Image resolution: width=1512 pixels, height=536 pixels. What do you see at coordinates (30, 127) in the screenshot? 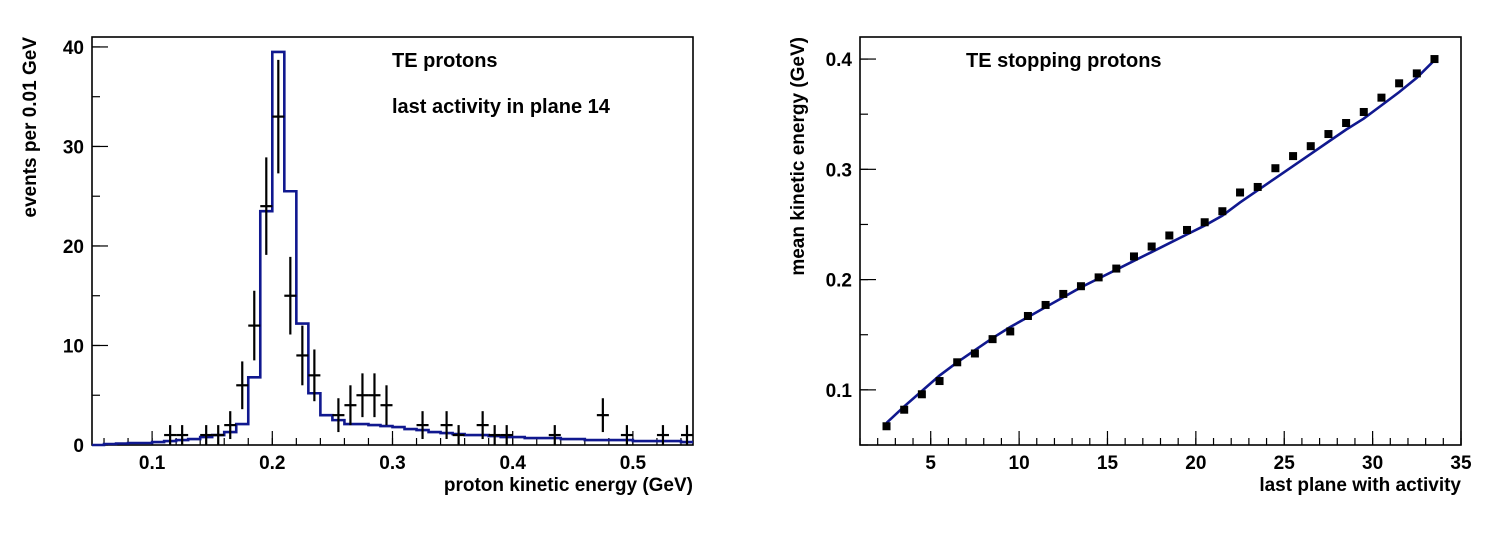
I see `y-axis-title: events per 0.01 GeV` at bounding box center [30, 127].